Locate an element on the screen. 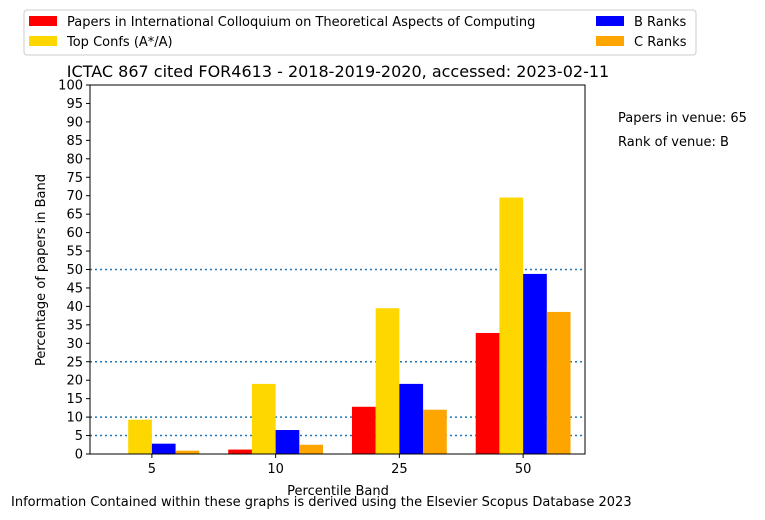  y-tick-label-35: 35 is located at coordinates (74, 325).